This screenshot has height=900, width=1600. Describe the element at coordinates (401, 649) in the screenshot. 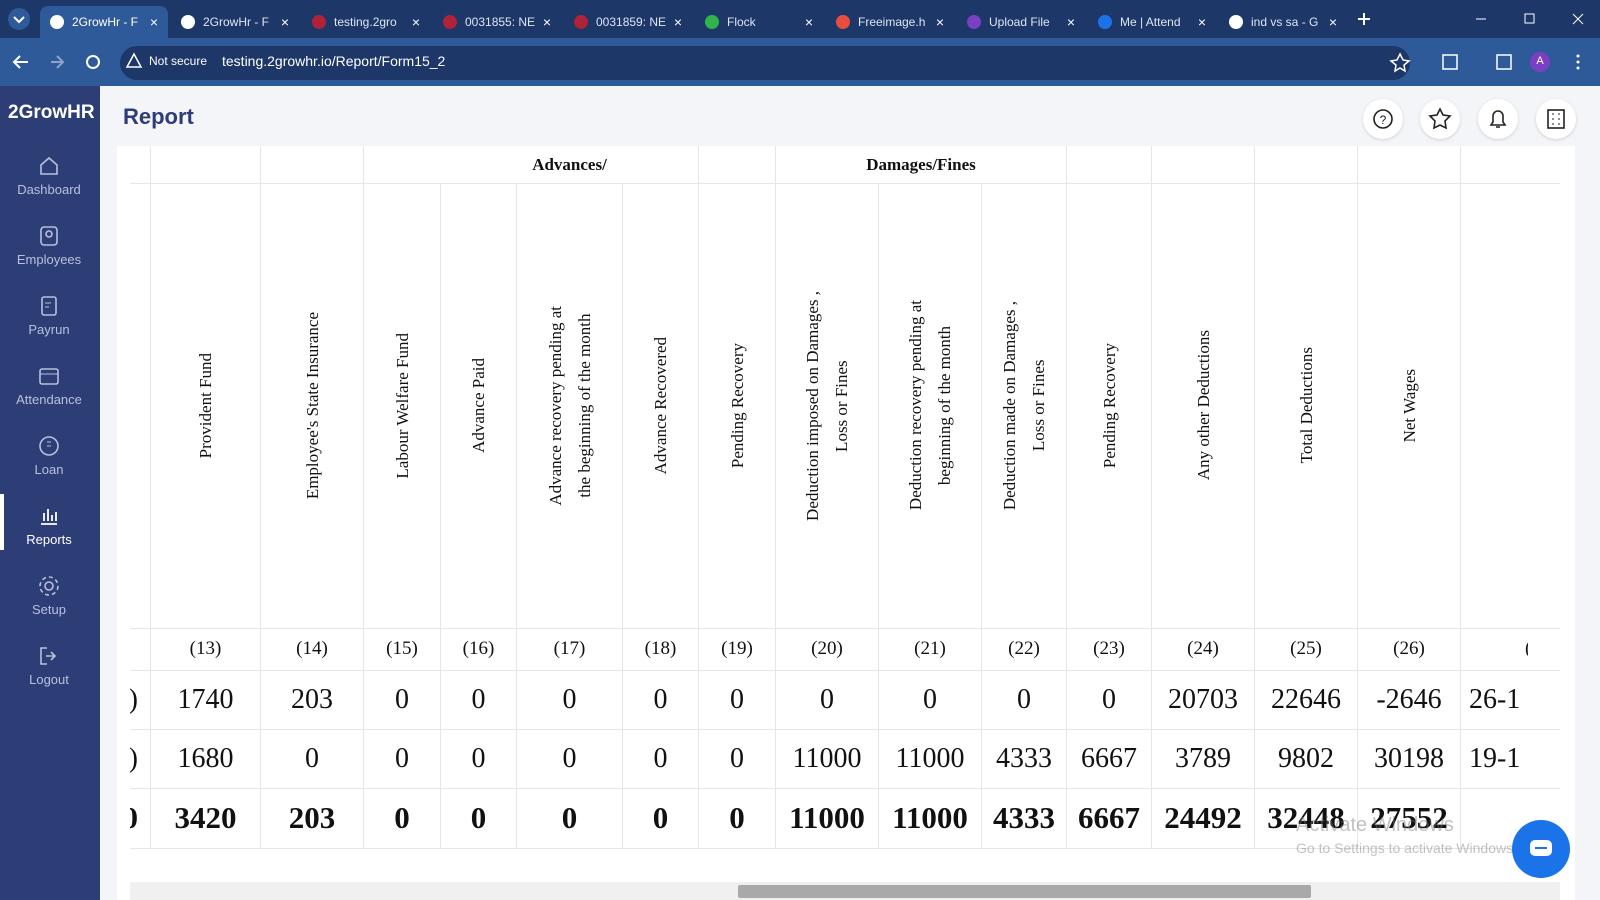

I see `column-number: (15)` at that location.